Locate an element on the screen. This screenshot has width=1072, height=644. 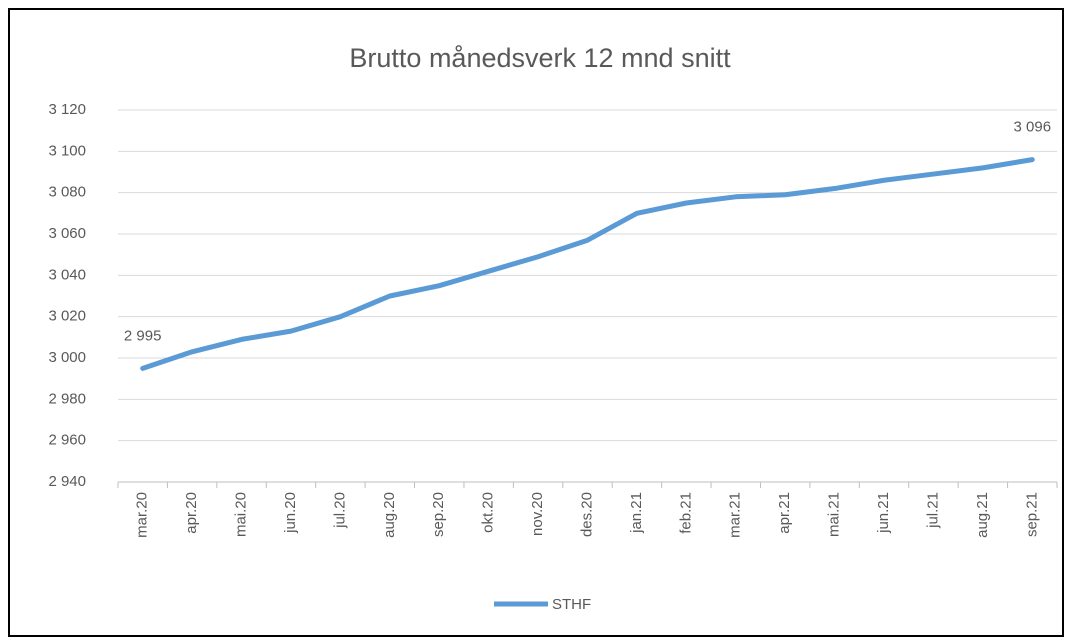
x-tick-label: sep.21 is located at coordinates (1031, 514).